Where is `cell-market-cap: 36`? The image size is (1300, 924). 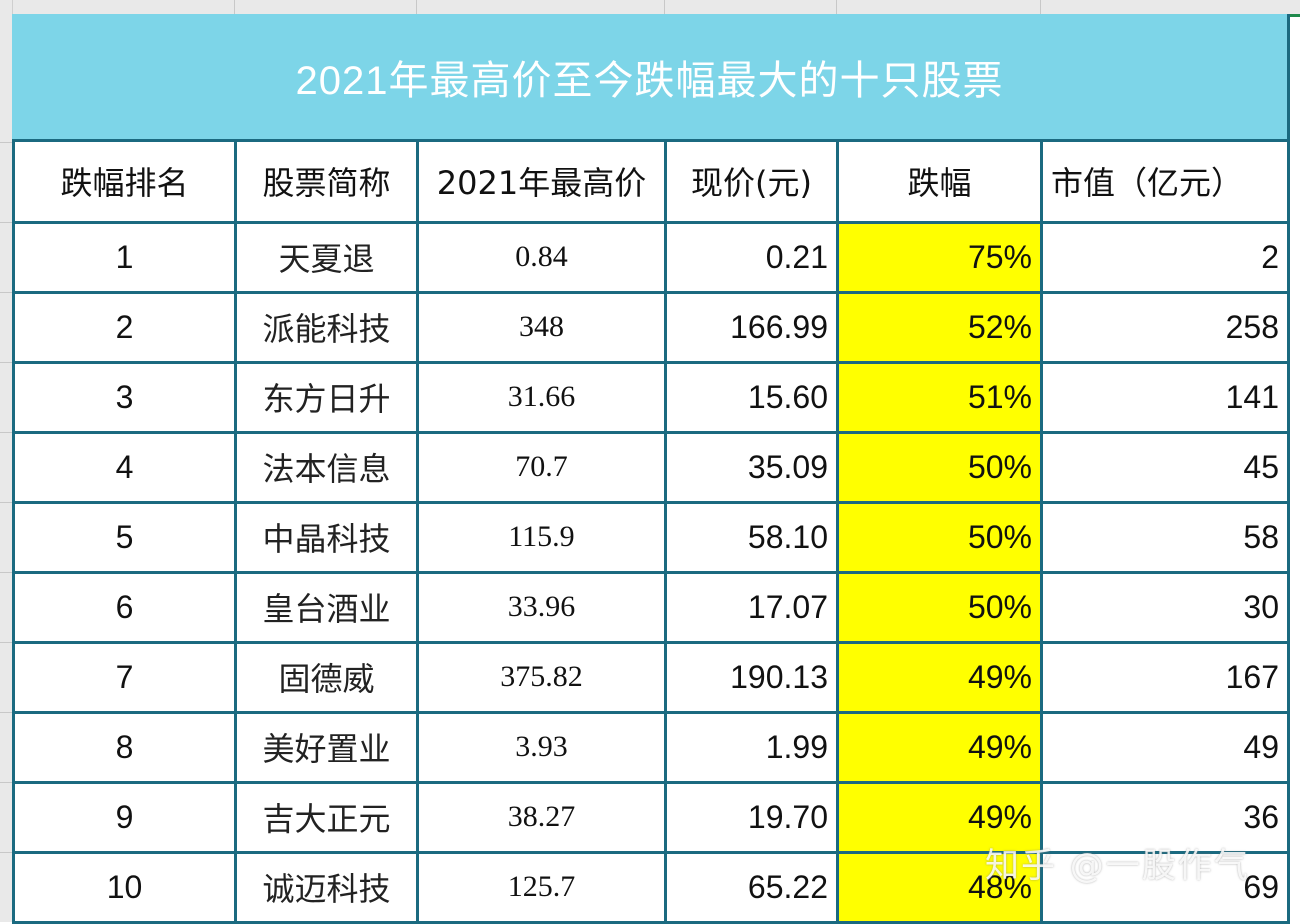
cell-market-cap: 36 is located at coordinates (1165, 817).